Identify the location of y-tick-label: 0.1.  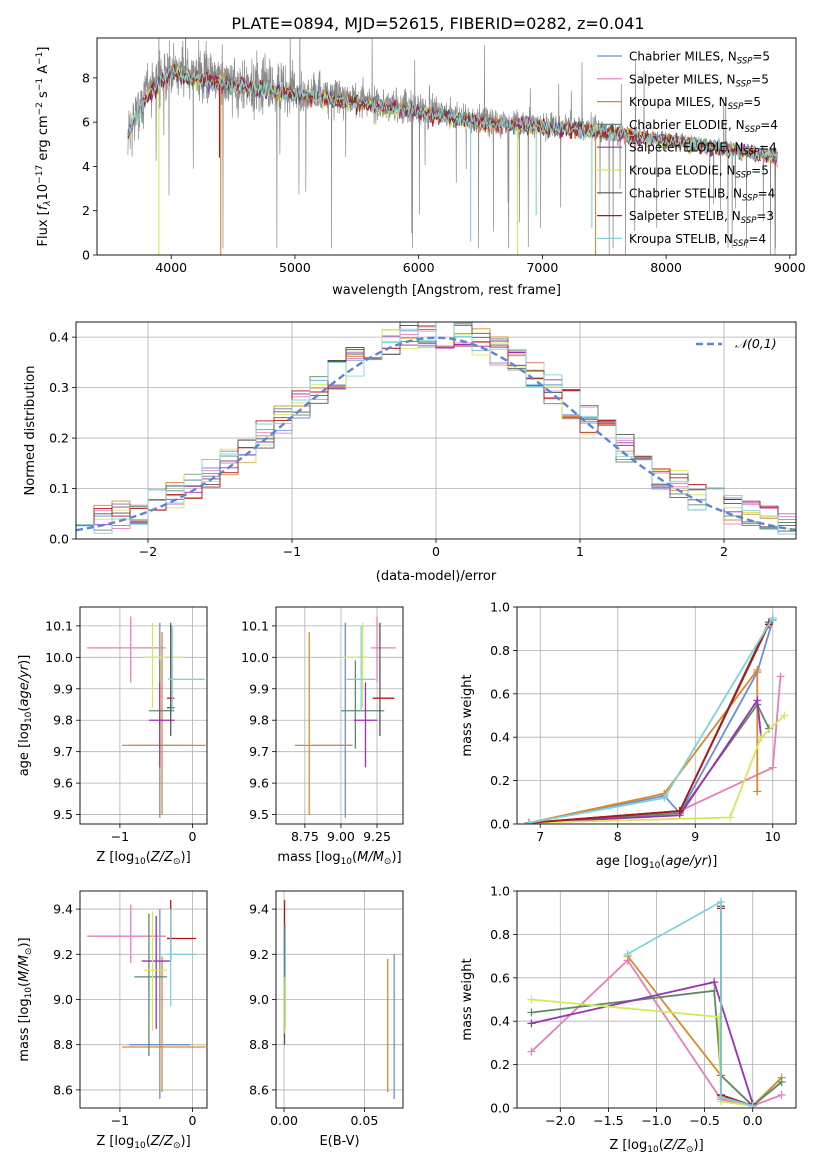
(59, 488).